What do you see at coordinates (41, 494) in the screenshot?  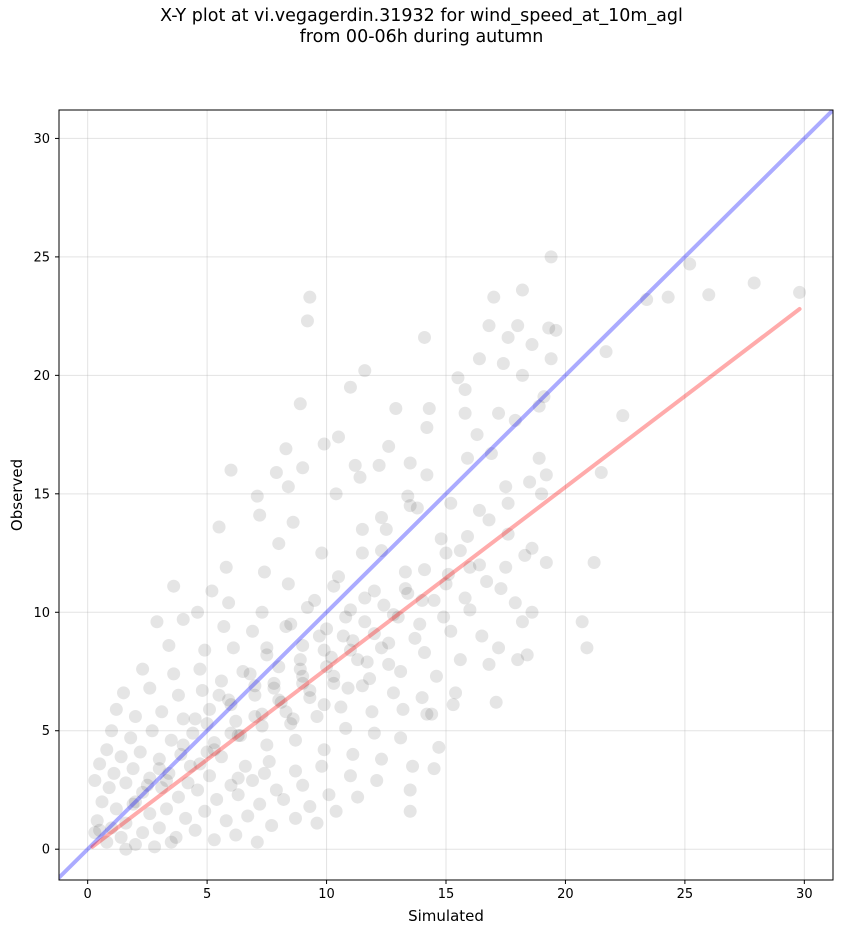 I see `y-tick-label: 15` at bounding box center [41, 494].